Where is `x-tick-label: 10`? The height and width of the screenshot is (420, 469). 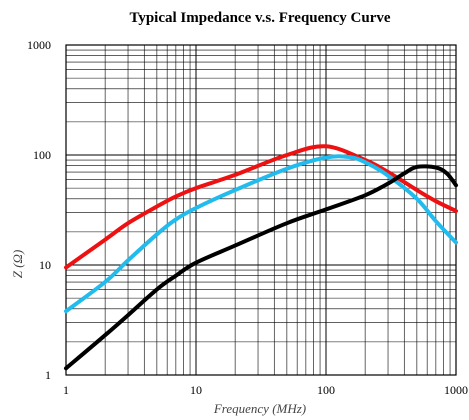 x-tick-label: 10 is located at coordinates (196, 390).